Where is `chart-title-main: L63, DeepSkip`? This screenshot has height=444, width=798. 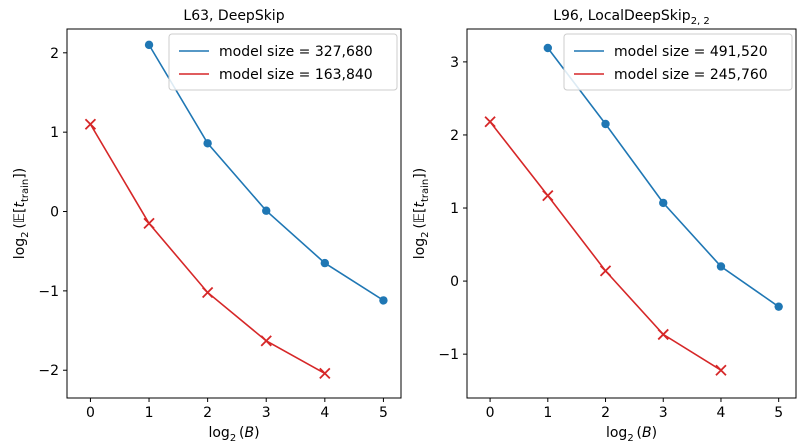 chart-title-main: L63, DeepSkip is located at coordinates (233, 16).